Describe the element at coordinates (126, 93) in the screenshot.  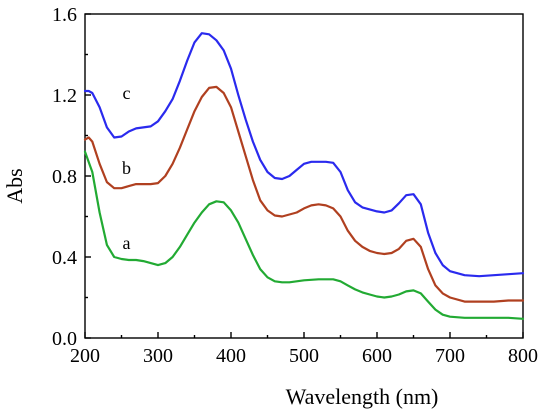
I see `series-label-c: c` at that location.